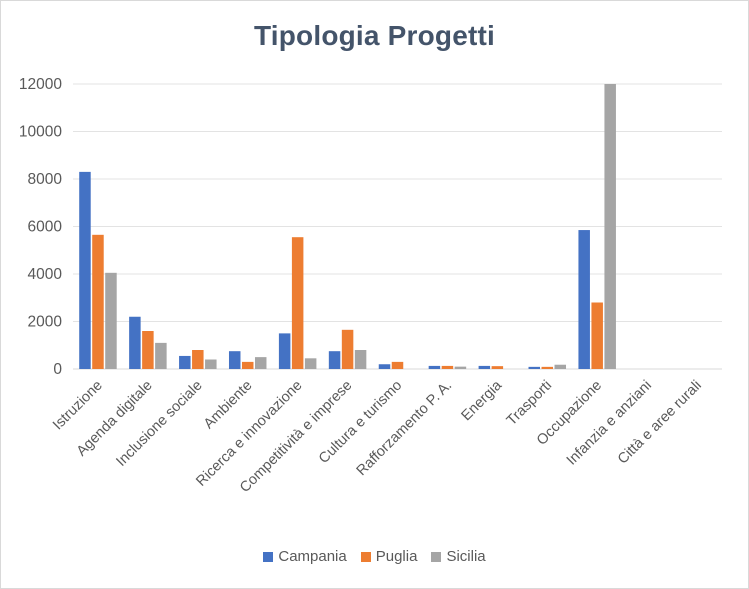 The image size is (749, 589). What do you see at coordinates (45, 274) in the screenshot?
I see `y-tick-label: 4000` at bounding box center [45, 274].